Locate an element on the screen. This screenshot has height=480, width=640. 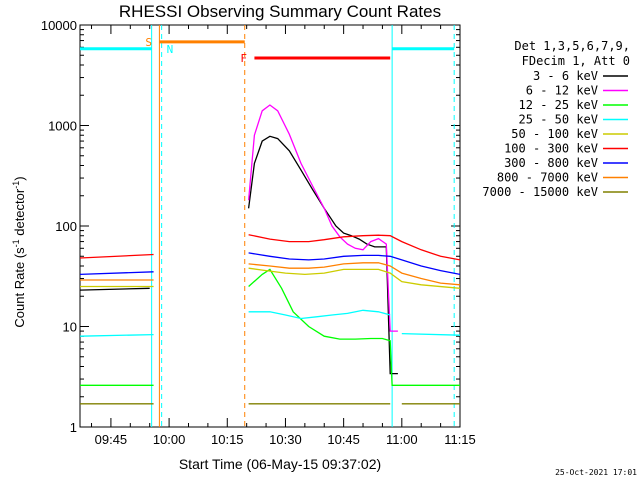
legend-label: 6 - 12 keV is located at coordinates (562, 91).